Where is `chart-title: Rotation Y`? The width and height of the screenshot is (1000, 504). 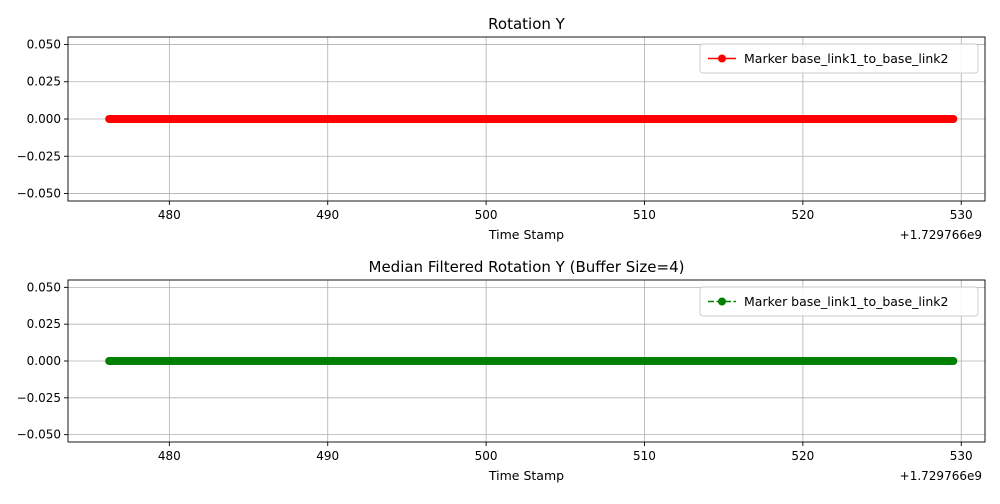
chart-title: Rotation Y is located at coordinates (527, 24).